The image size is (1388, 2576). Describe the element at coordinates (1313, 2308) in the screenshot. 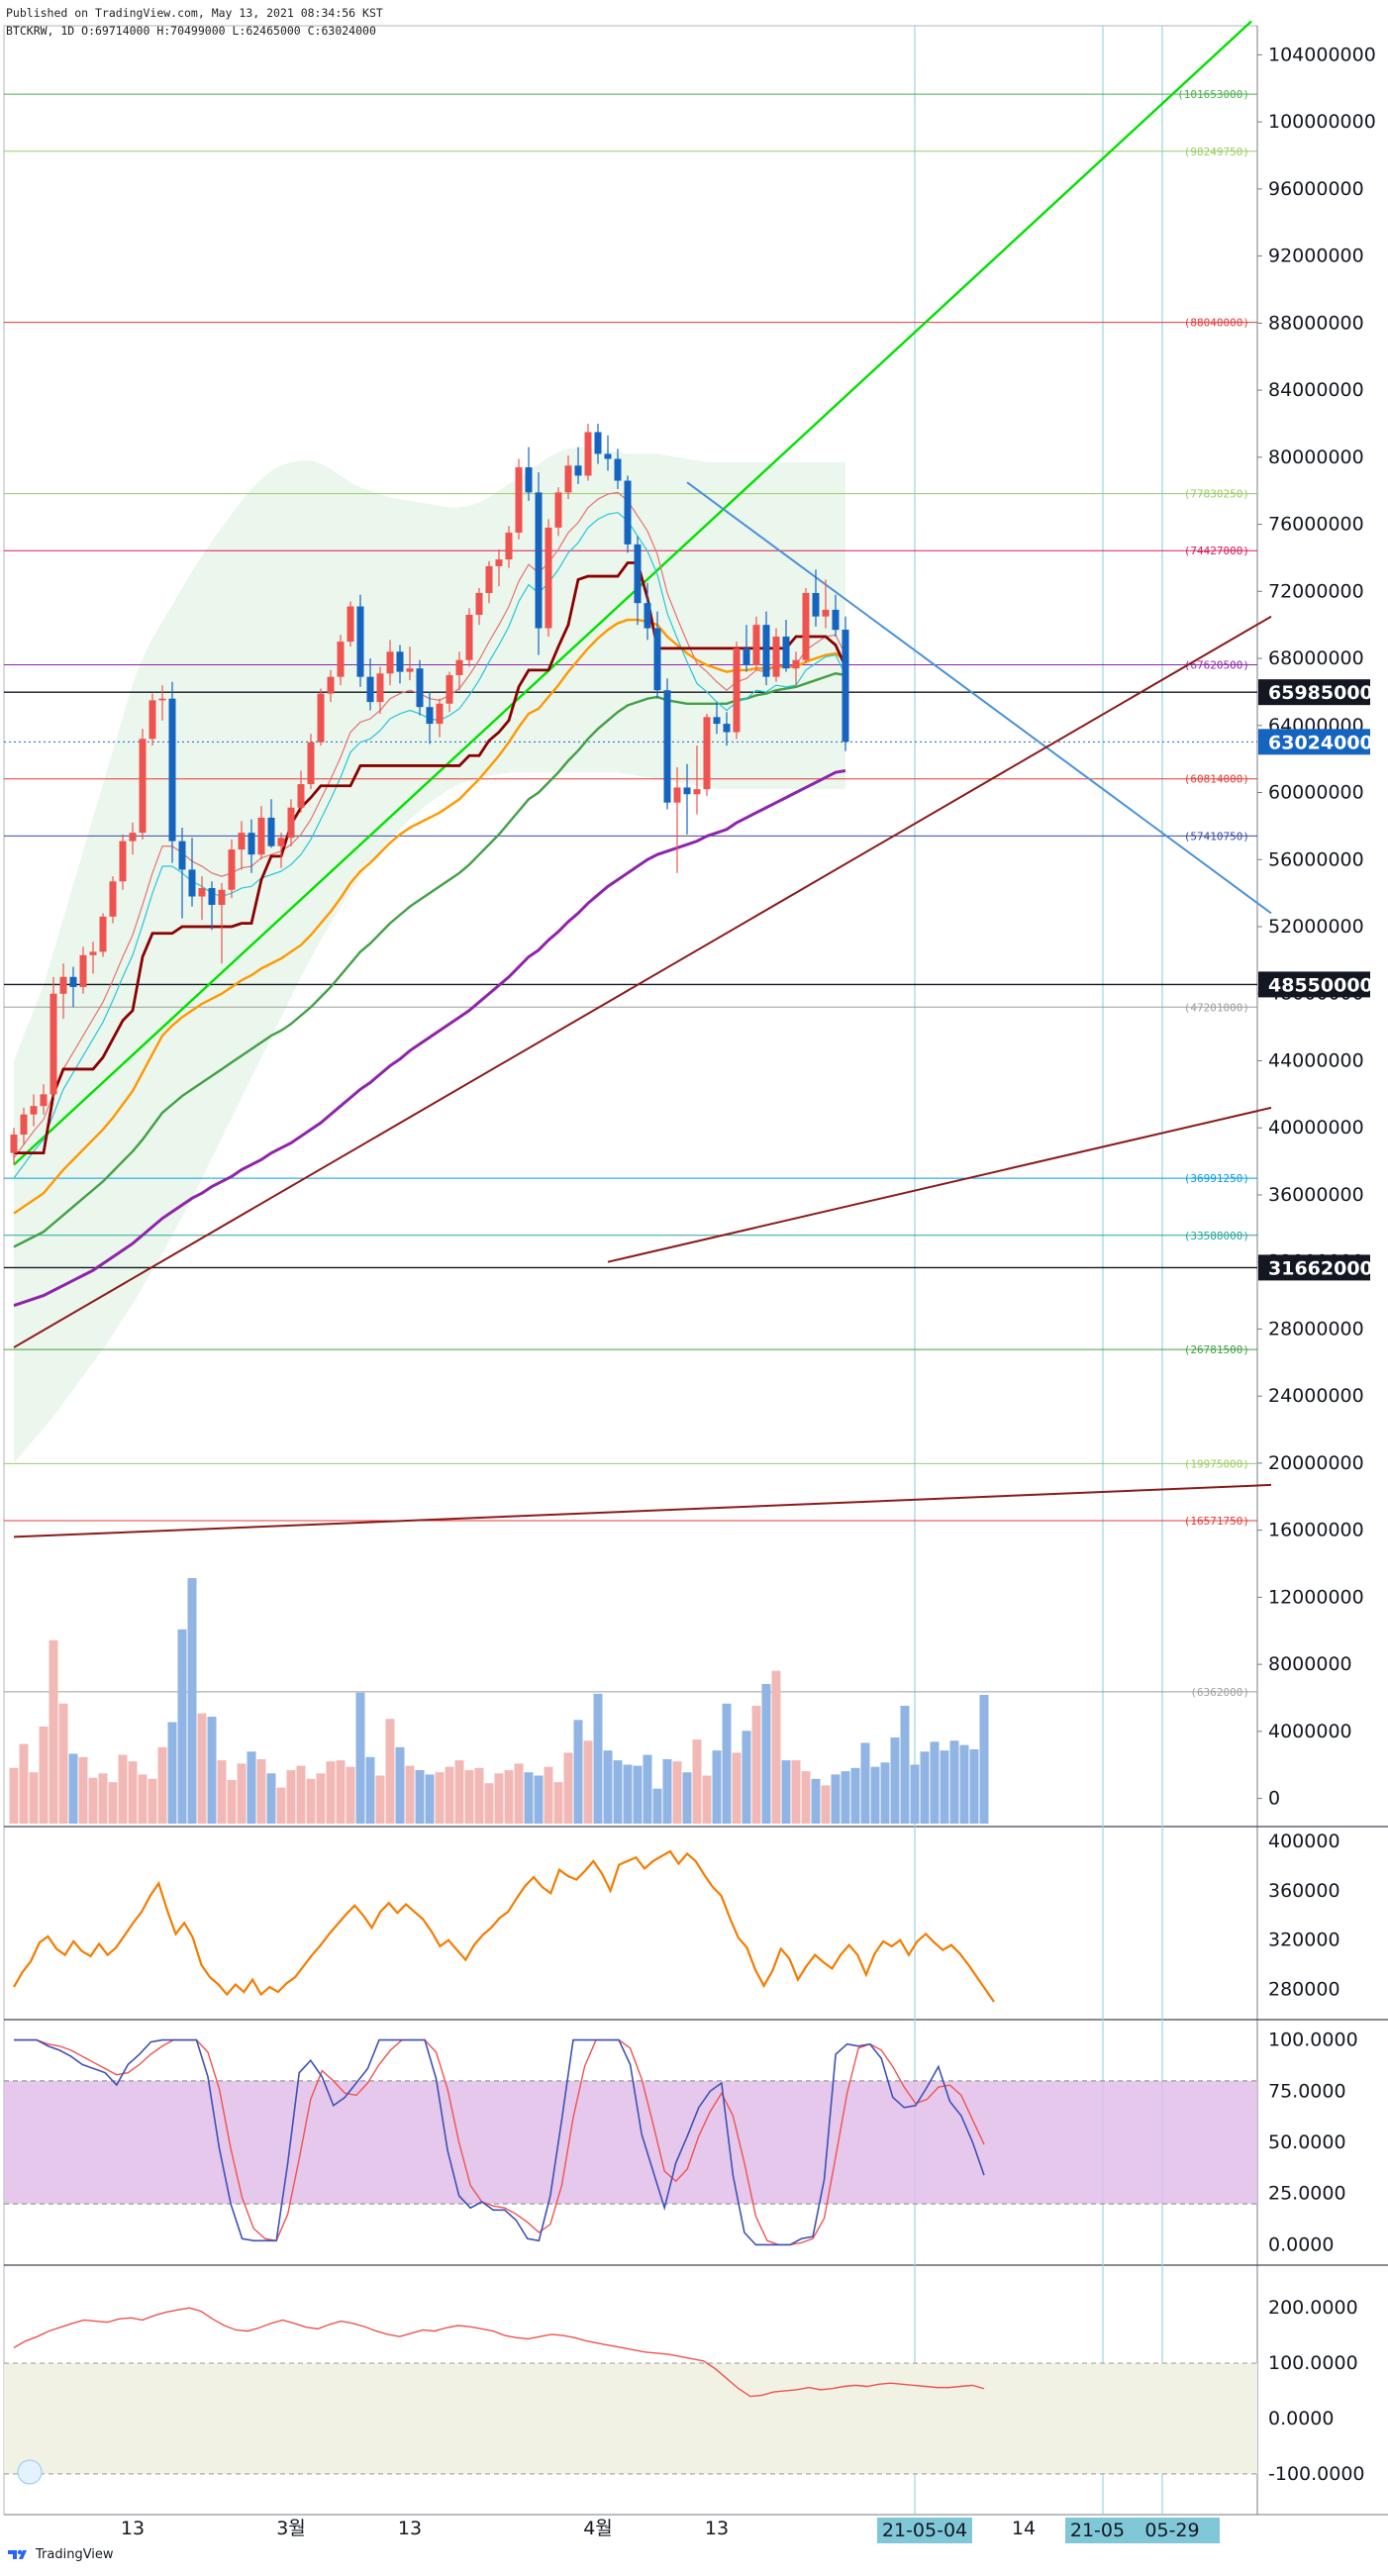

I see `cci-tick-label: 200.0000` at that location.